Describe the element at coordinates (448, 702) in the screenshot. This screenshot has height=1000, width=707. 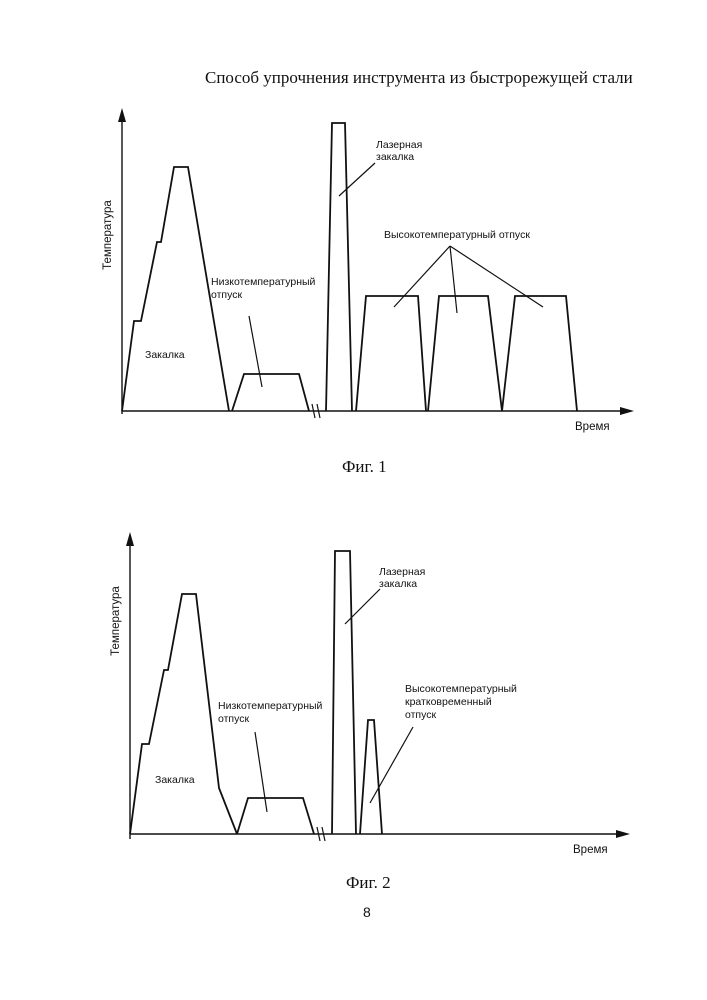
I see `high-temper-label-line2: кратковременный` at that location.